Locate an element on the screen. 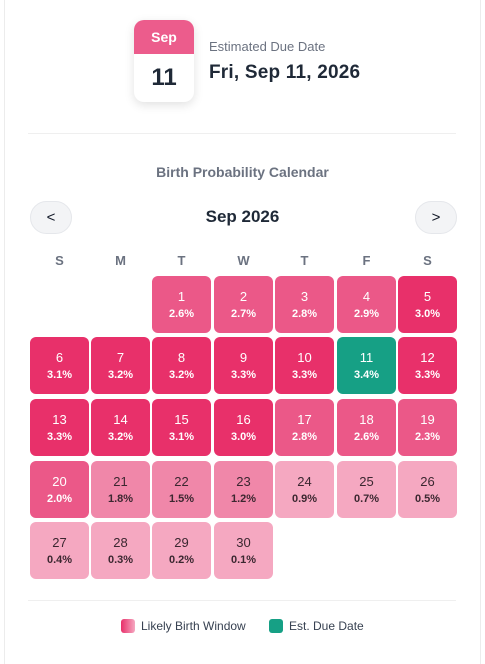 This screenshot has width=485, height=664. calendar-day: 30 0.1% is located at coordinates (243, 550).